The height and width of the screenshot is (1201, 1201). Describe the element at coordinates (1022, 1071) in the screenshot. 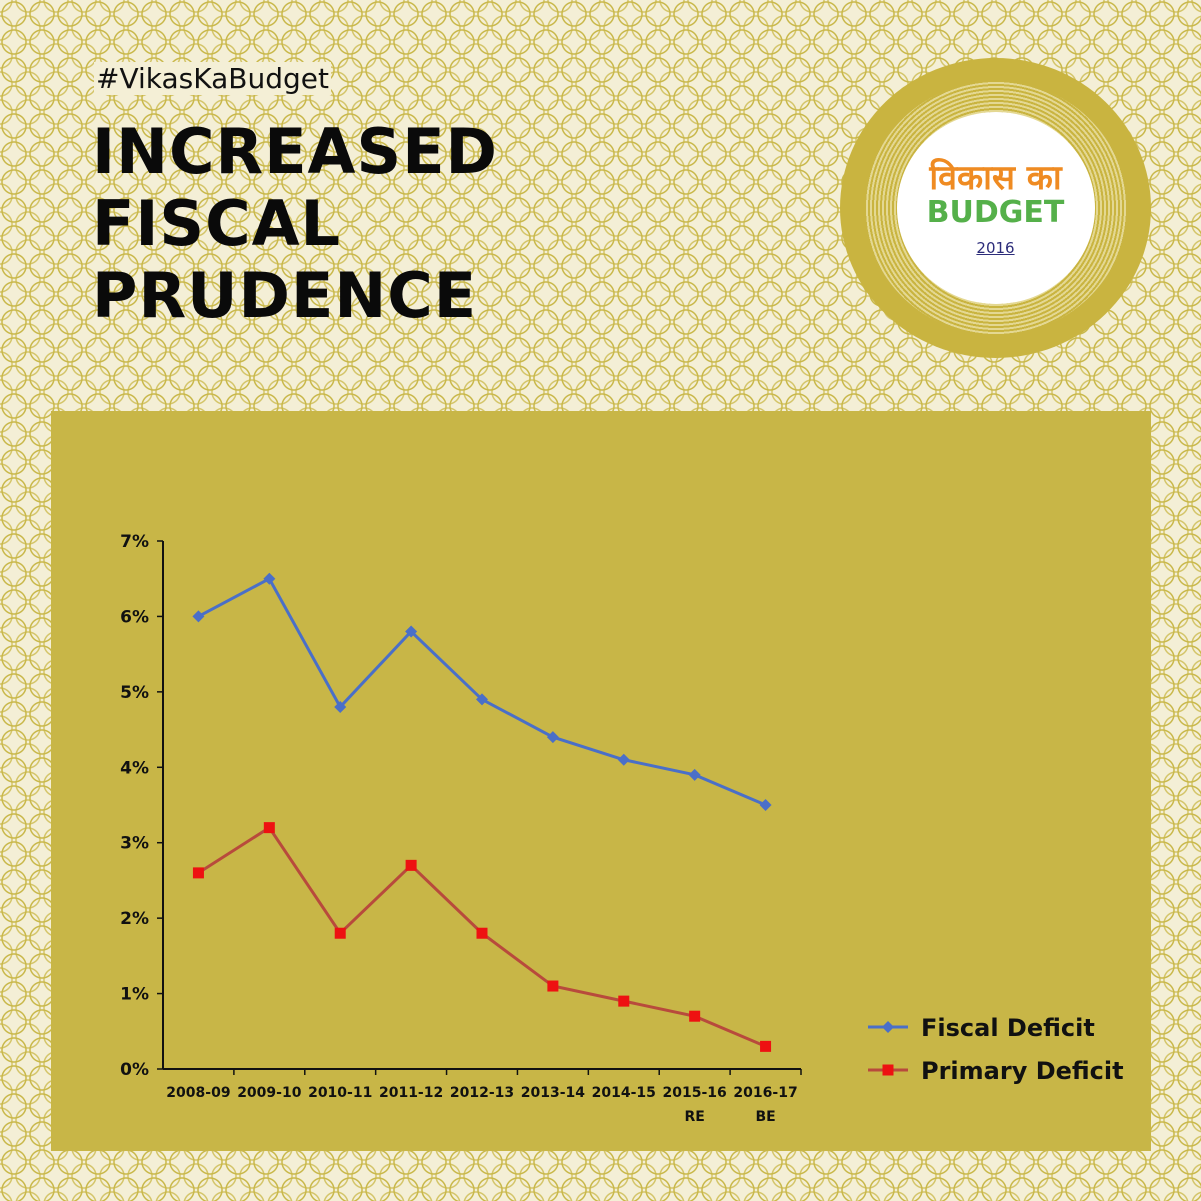

I see `legend-label-1: Primary Deficit` at that location.